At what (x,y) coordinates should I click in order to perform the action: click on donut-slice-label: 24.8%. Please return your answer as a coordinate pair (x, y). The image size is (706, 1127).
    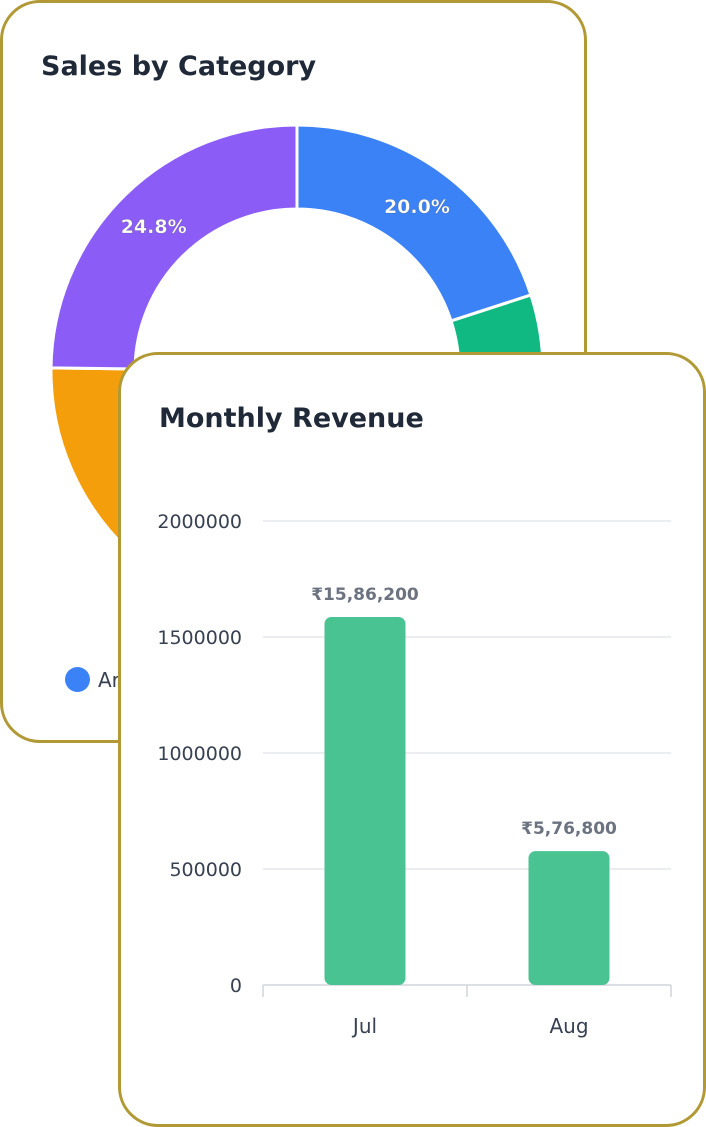
    Looking at the image, I should click on (154, 227).